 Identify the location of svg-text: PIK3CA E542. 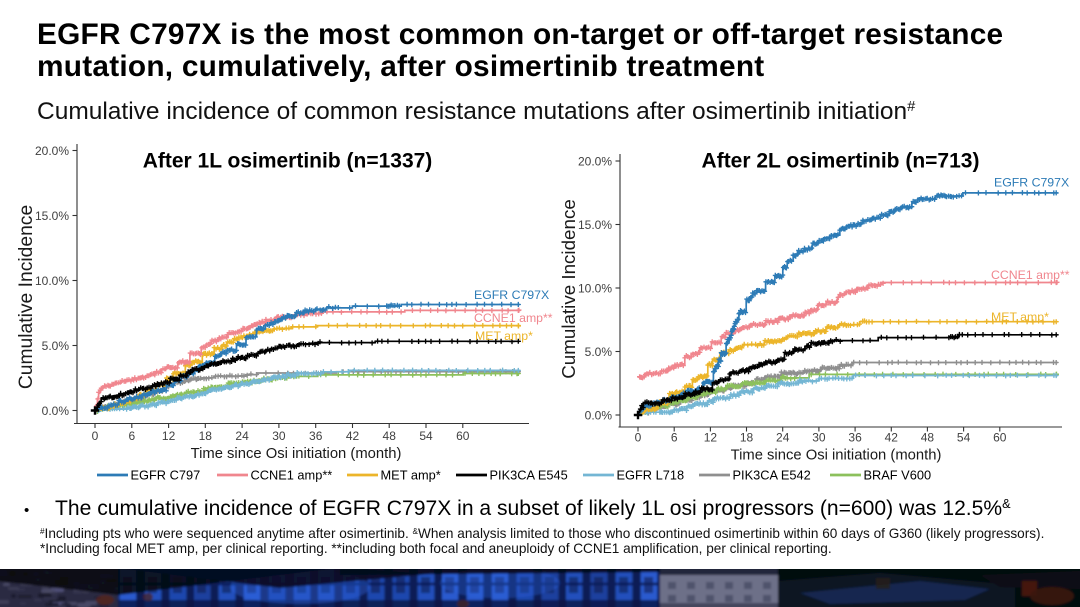
(772, 475).